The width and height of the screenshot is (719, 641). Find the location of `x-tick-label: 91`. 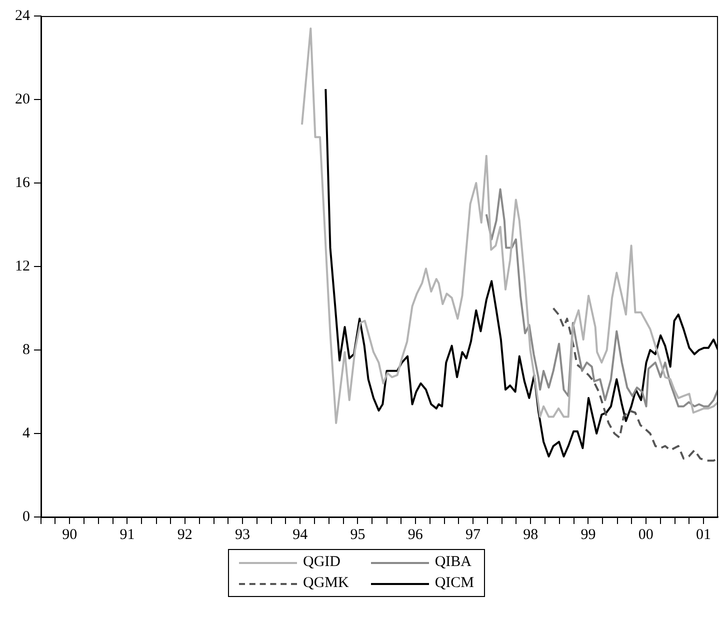

x-tick-label: 91 is located at coordinates (127, 534).